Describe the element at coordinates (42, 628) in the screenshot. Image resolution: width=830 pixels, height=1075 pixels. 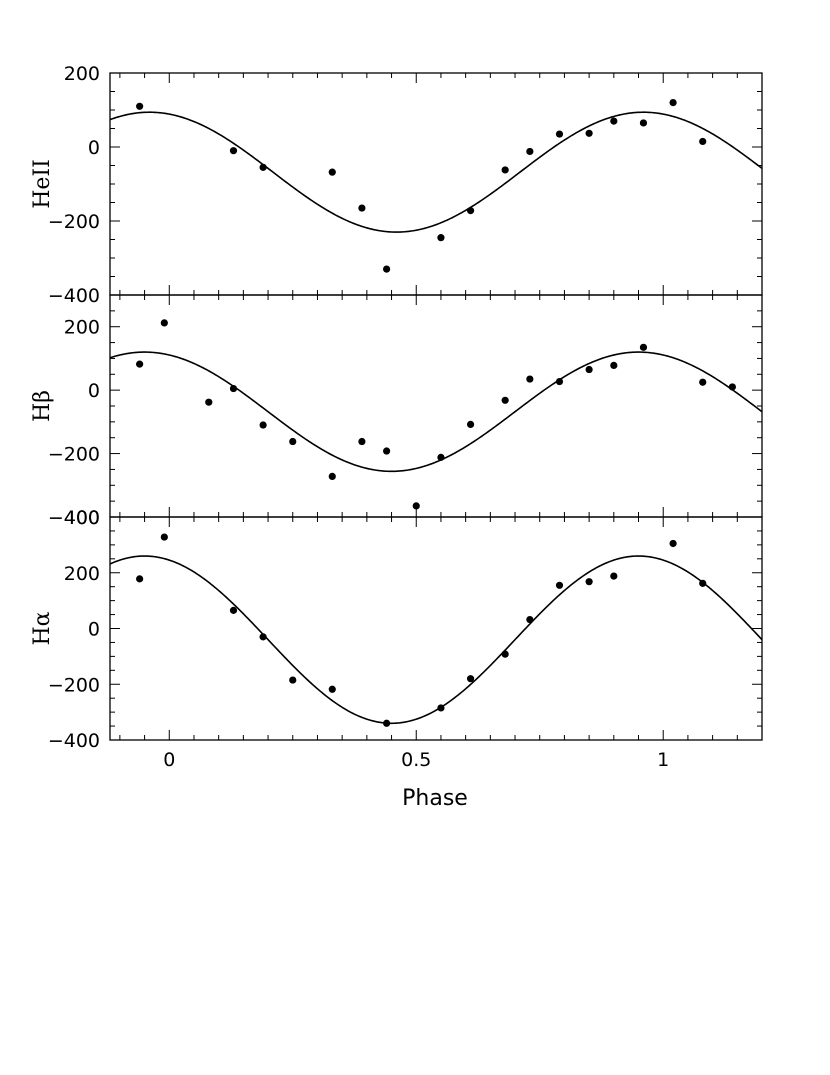
I see `y-axis-label-halpha: Hα` at that location.